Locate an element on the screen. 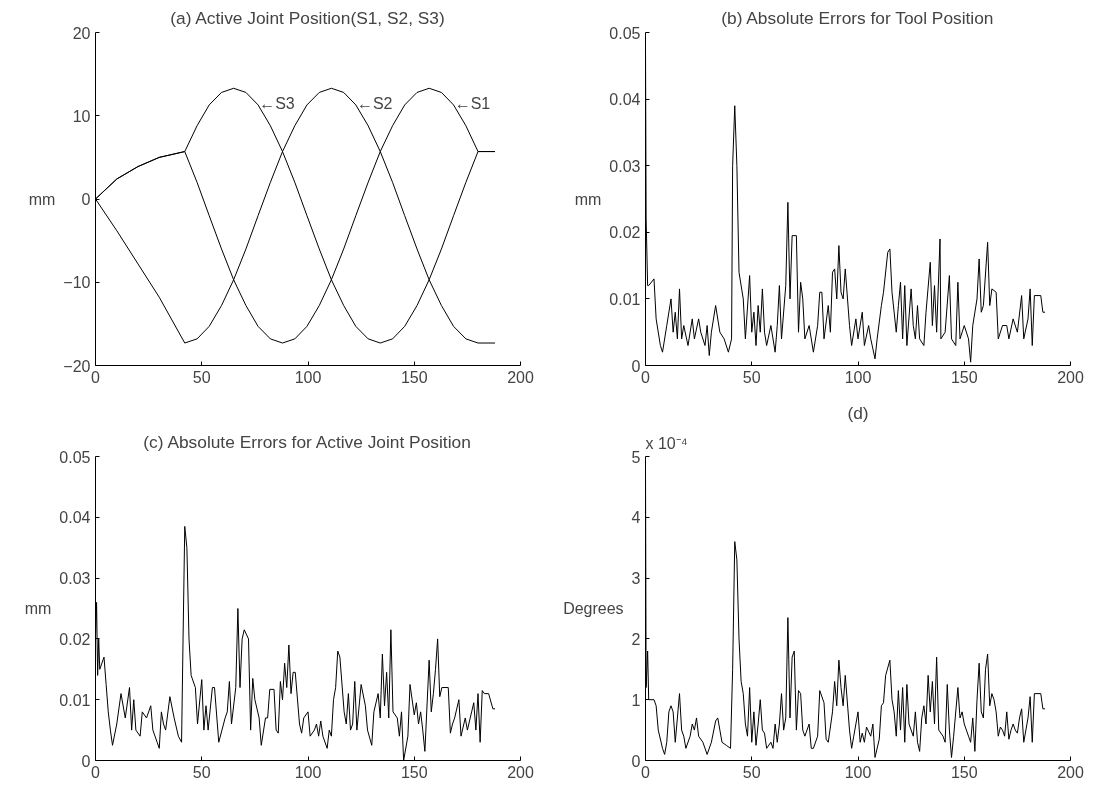 This screenshot has width=1109, height=799. chart-title: (b) Absolute Errors for Tool Position is located at coordinates (857, 17).